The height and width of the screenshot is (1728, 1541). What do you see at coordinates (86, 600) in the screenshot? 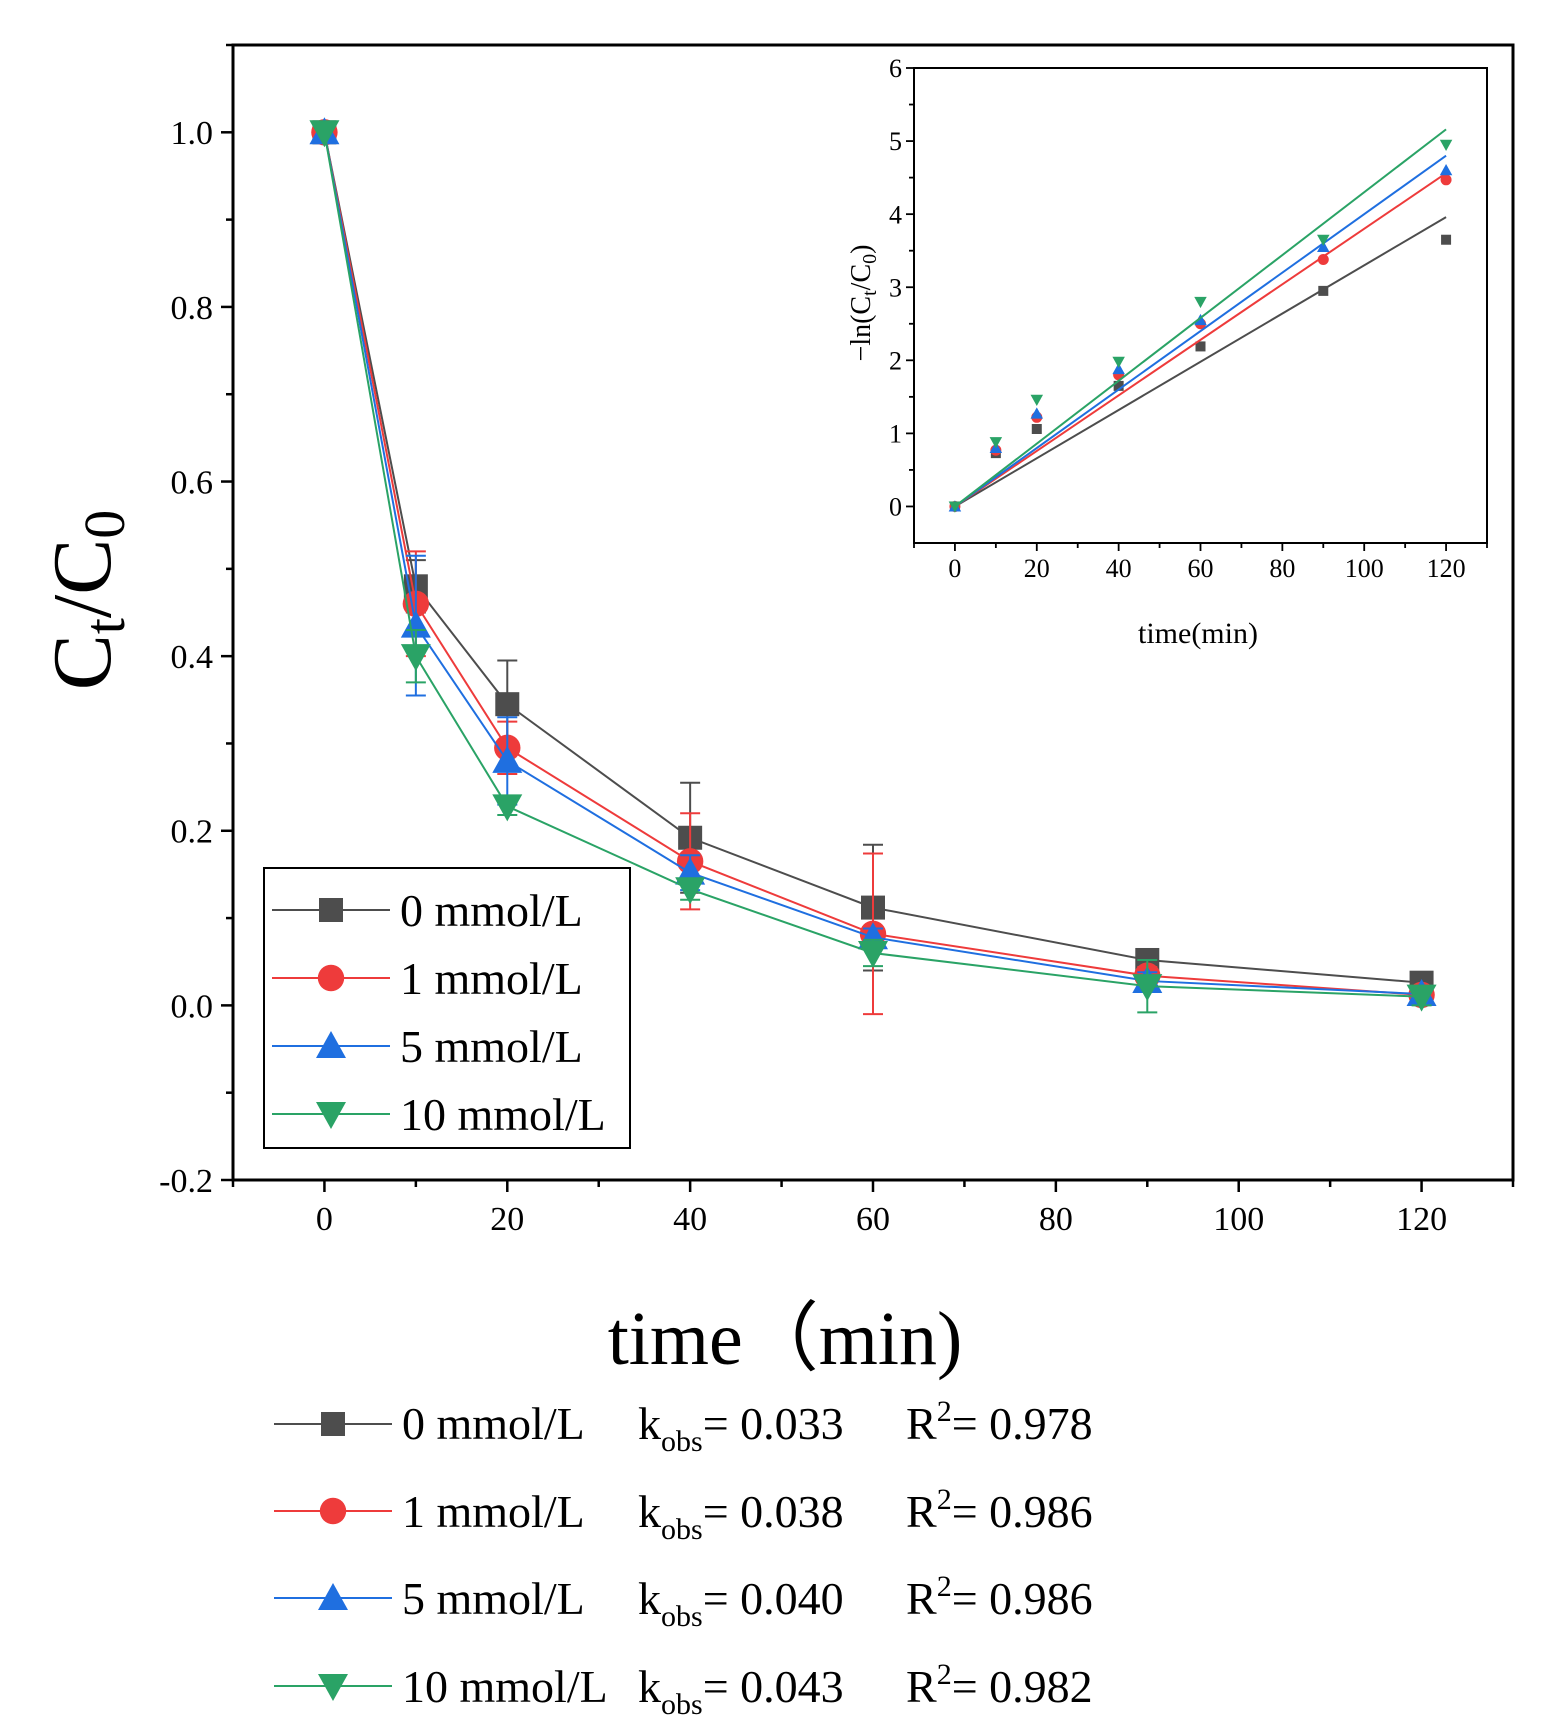
I see `main-y-axis-label: Ct/C0` at bounding box center [86, 600].